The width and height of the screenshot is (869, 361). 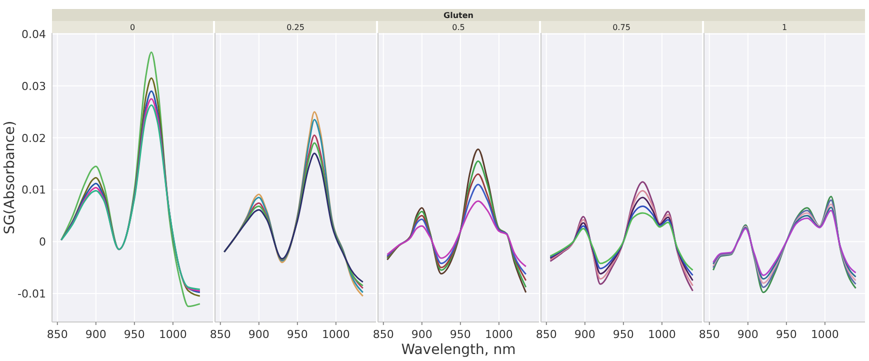 What do you see at coordinates (133, 27) in the screenshot?
I see `chart-title: 0` at bounding box center [133, 27].